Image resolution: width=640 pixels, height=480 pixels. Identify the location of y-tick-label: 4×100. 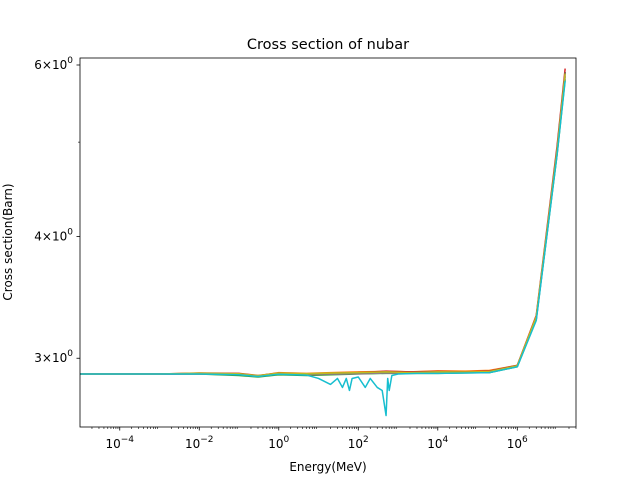
(53, 236).